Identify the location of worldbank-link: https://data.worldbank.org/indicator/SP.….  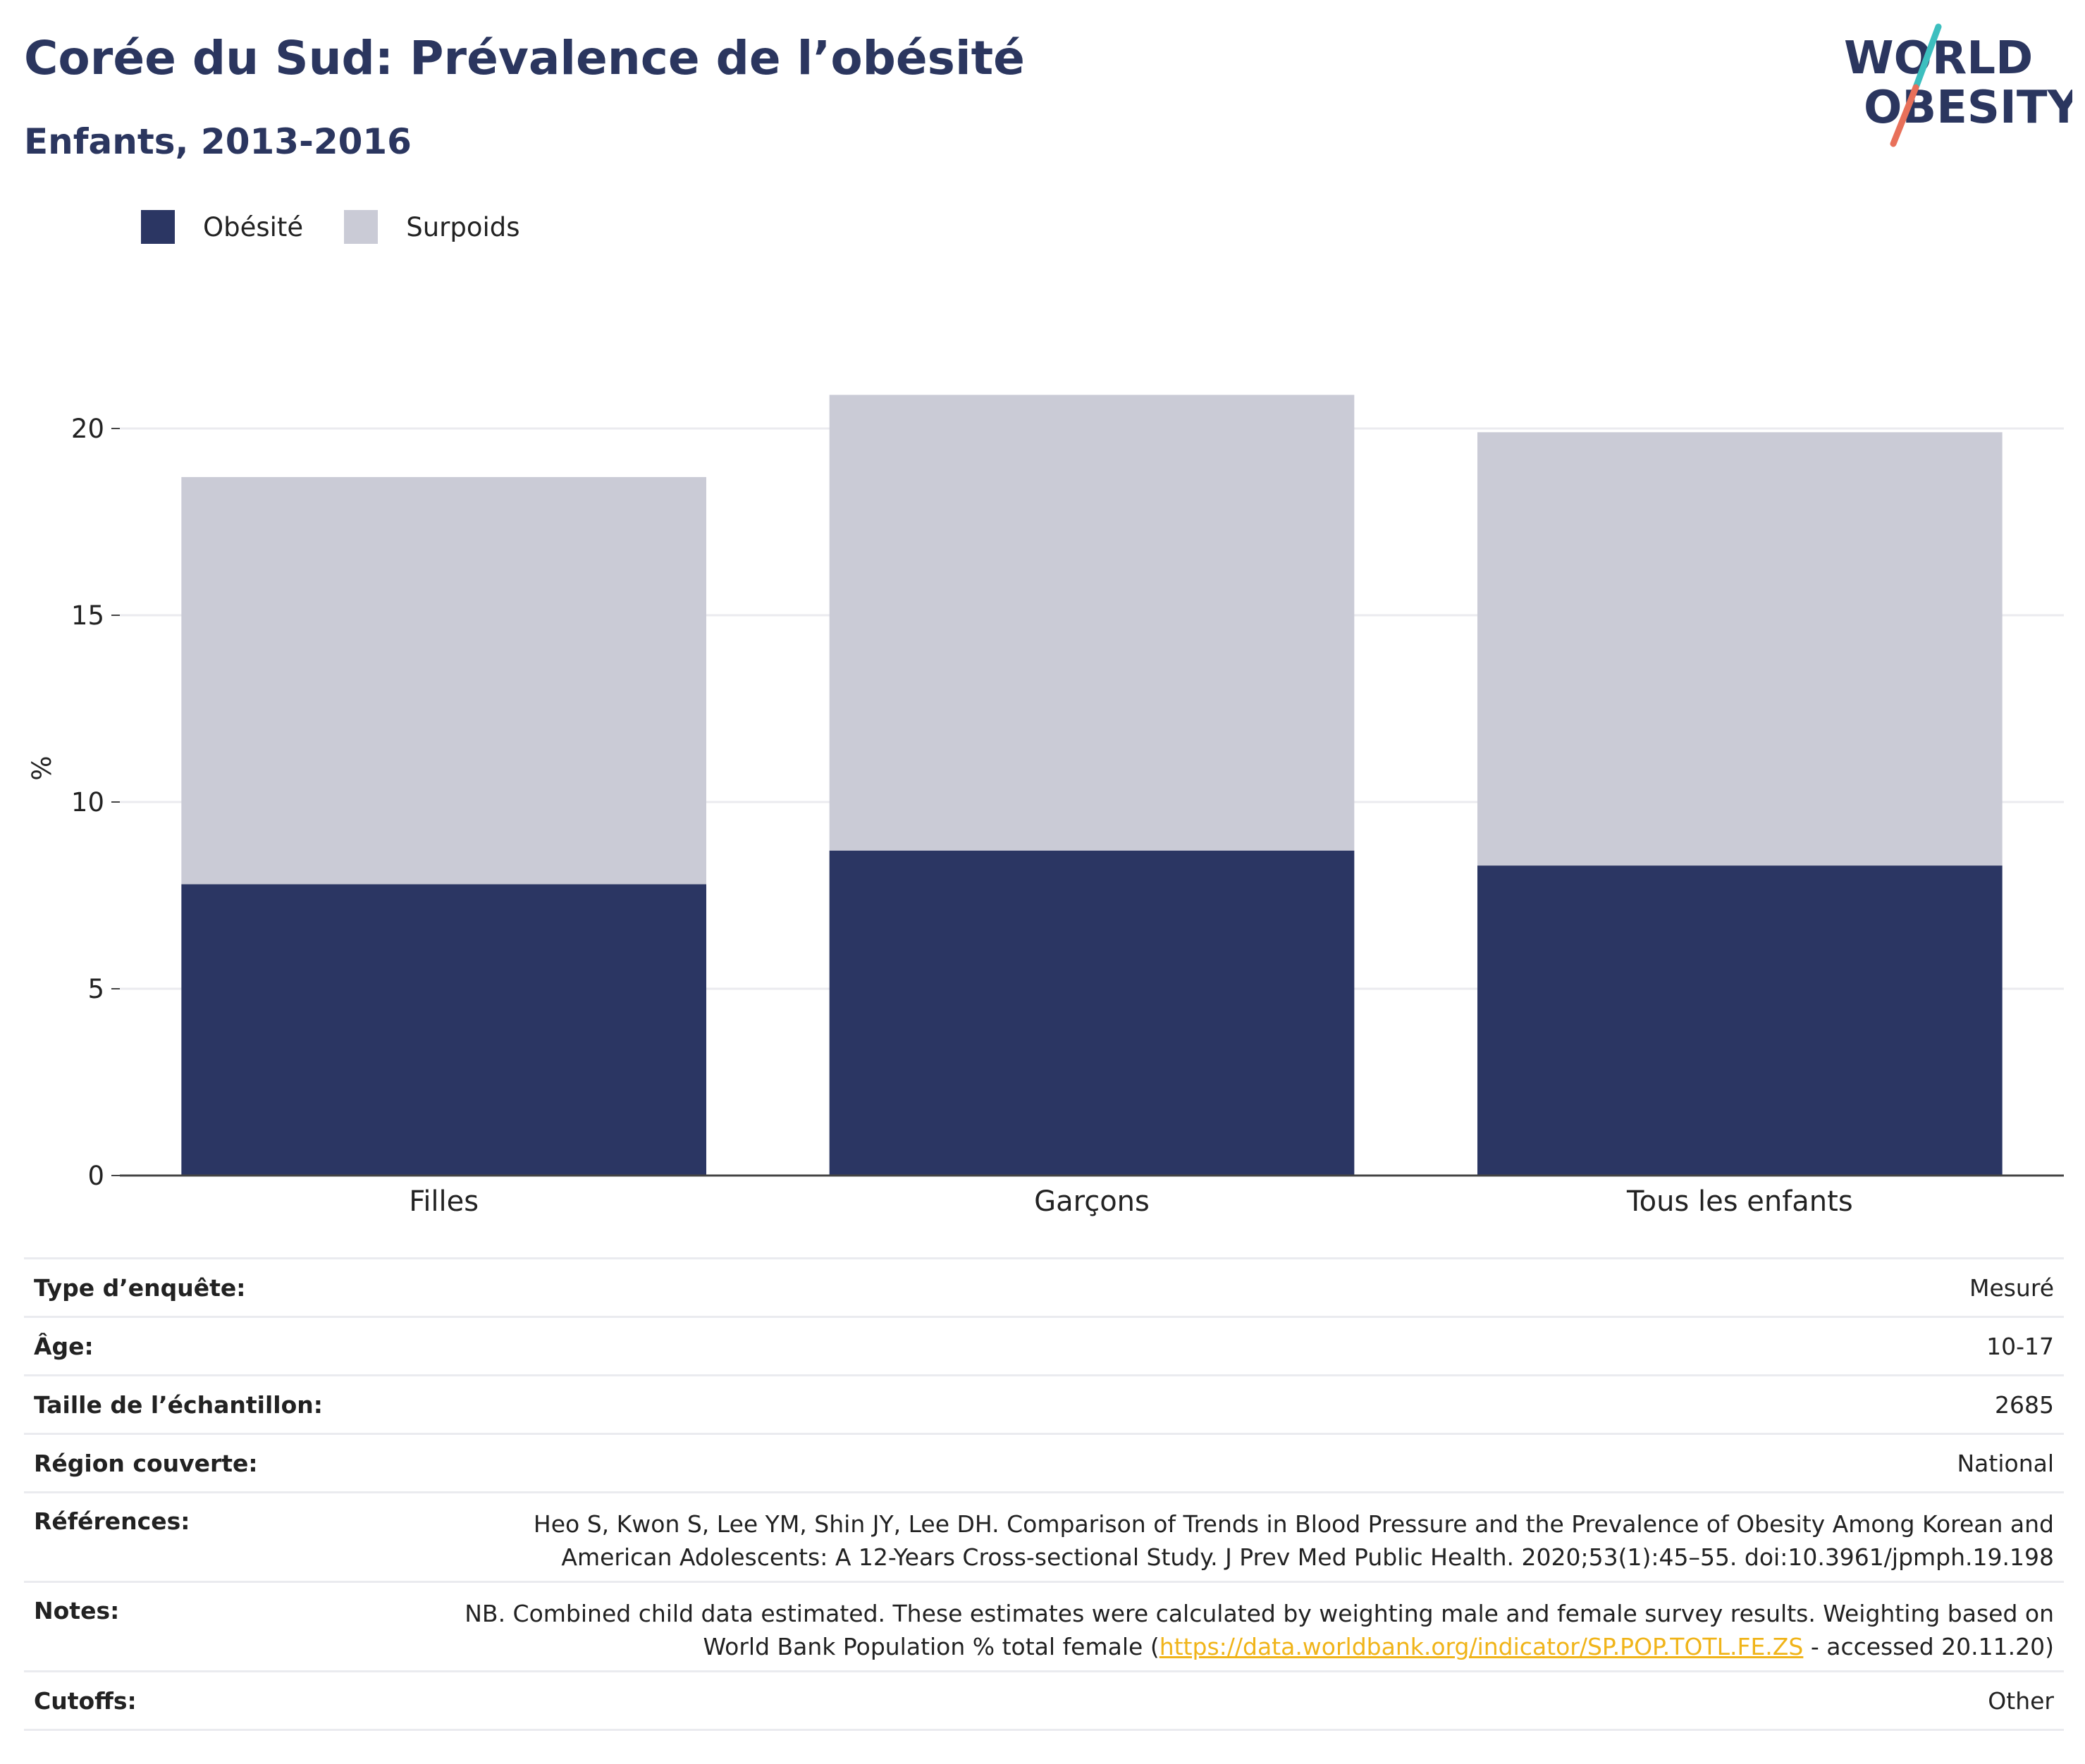
(1481, 1646).